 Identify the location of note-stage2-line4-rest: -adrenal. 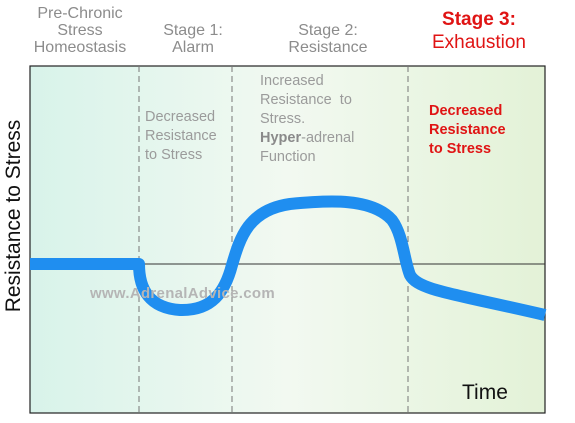
(328, 138).